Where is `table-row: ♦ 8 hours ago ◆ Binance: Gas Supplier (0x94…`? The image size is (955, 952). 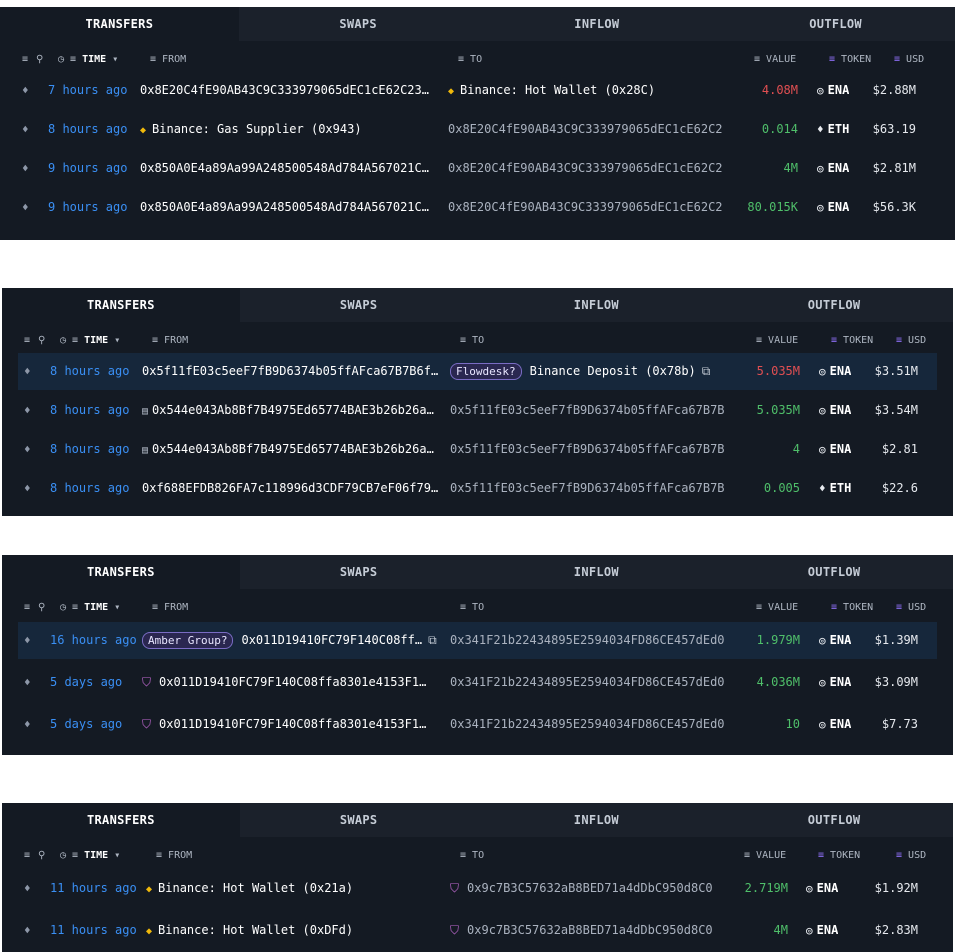
table-row: ♦ 8 hours ago ◆ Binance: Gas Supplier (0x94… is located at coordinates (477, 129).